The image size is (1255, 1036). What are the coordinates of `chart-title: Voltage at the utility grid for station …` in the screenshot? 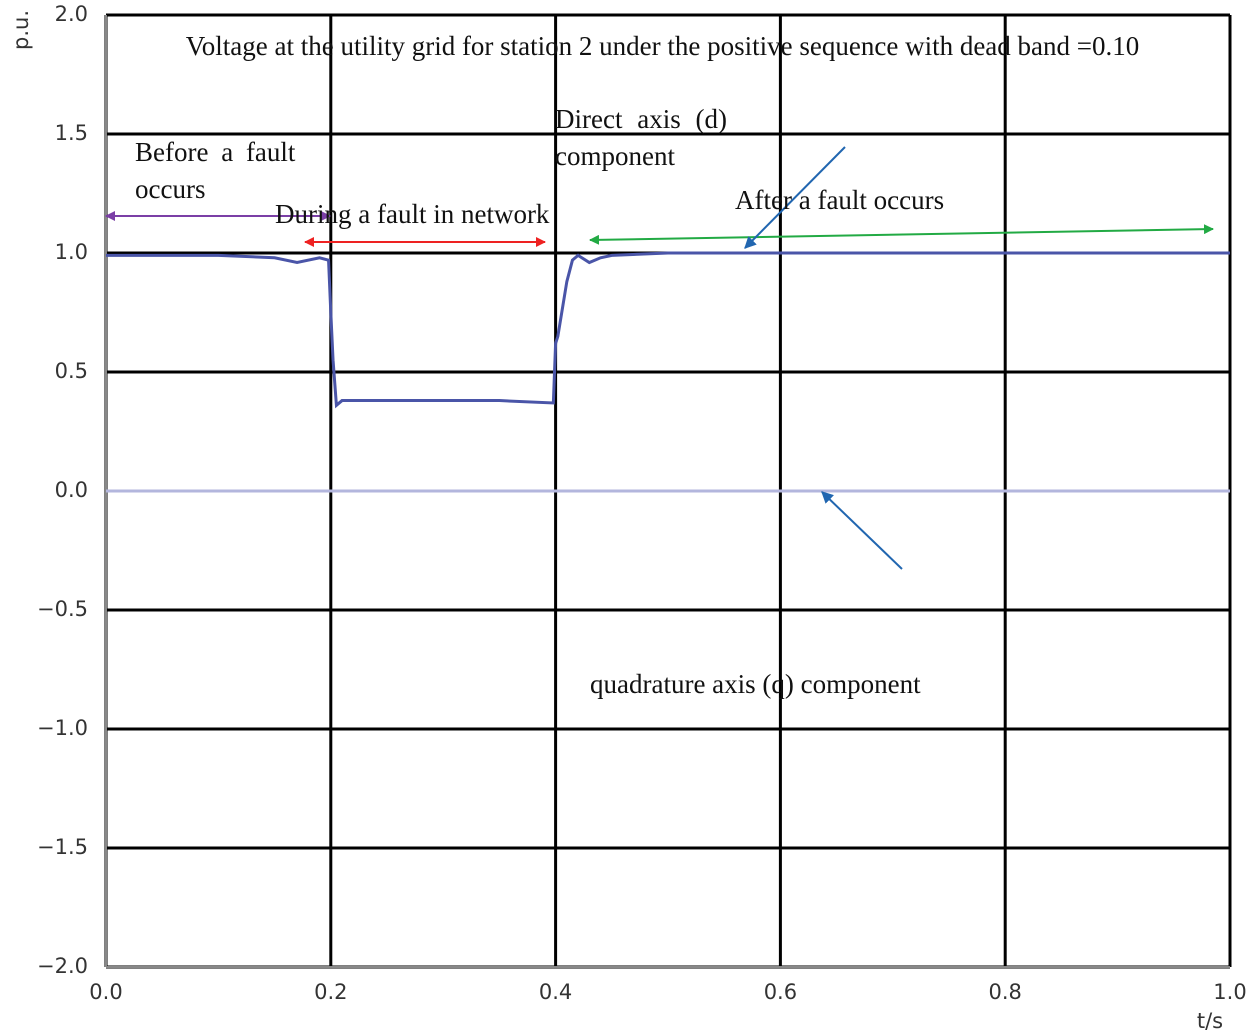 It's located at (662, 46).